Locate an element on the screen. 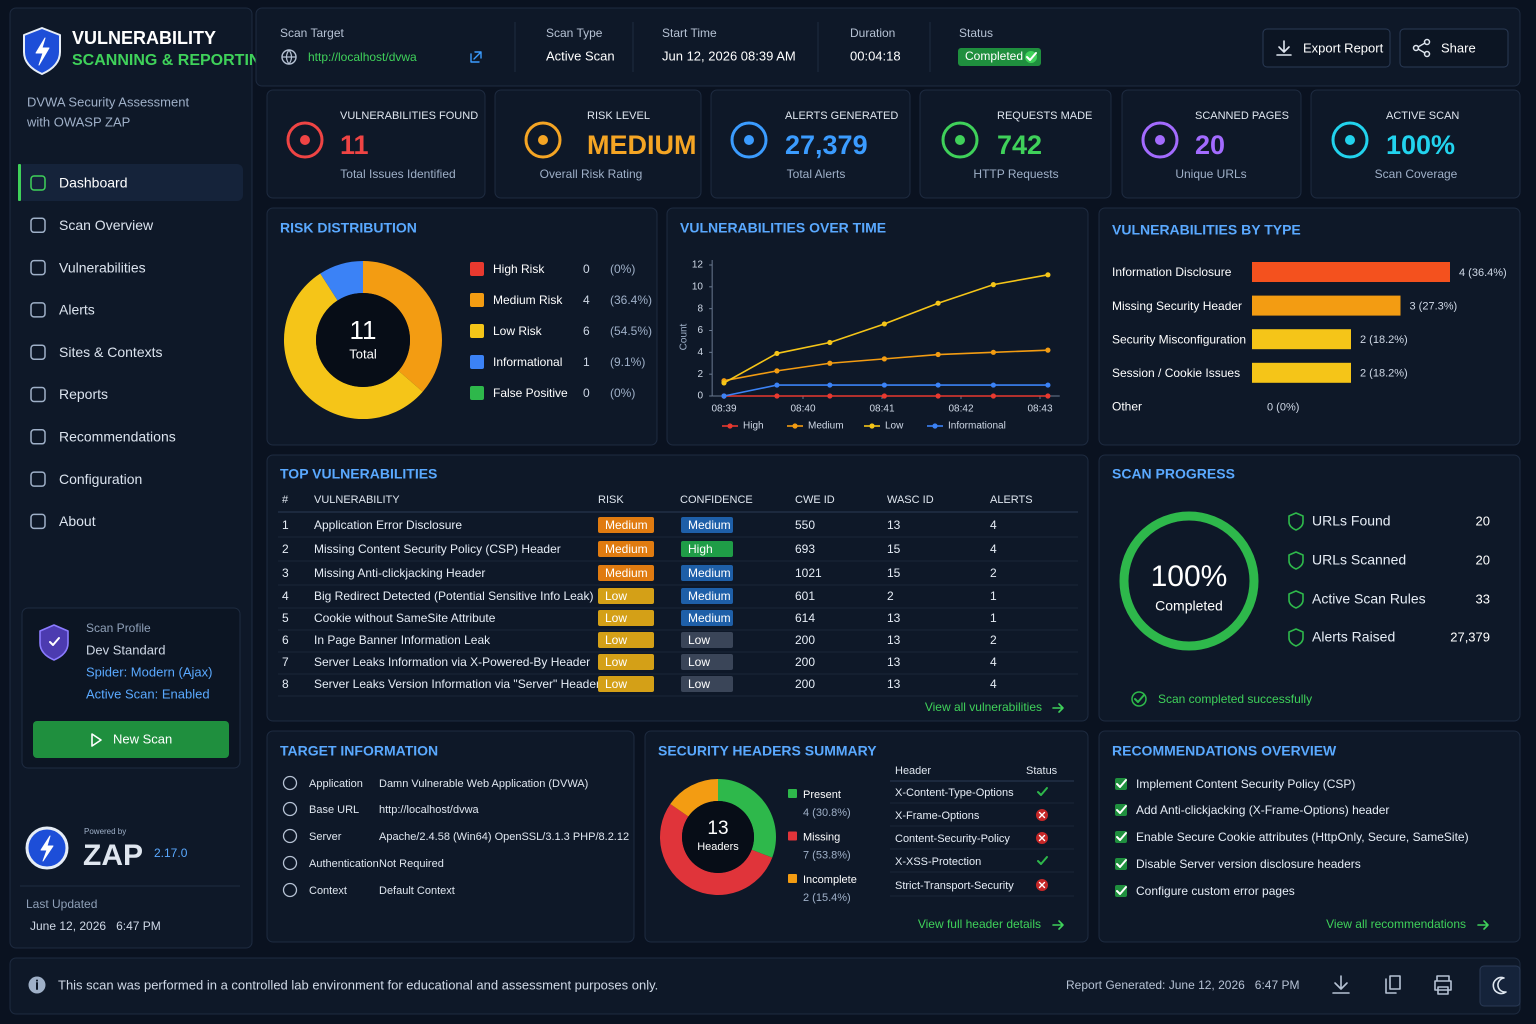  description: DVWA Security Assessment is located at coordinates (108, 101).